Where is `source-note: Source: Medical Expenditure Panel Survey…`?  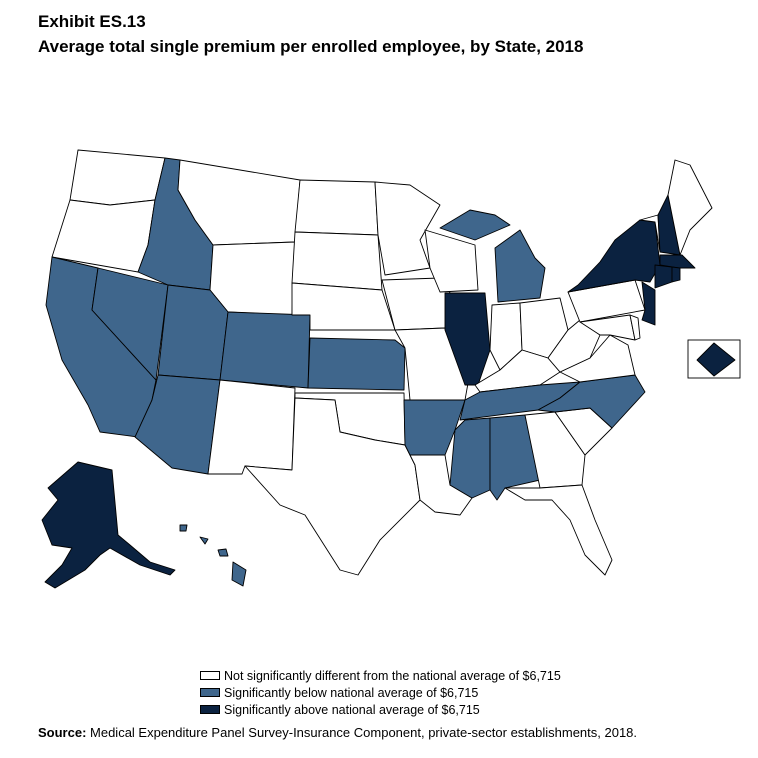 source-note: Source: Medical Expenditure Panel Survey… is located at coordinates (337, 732).